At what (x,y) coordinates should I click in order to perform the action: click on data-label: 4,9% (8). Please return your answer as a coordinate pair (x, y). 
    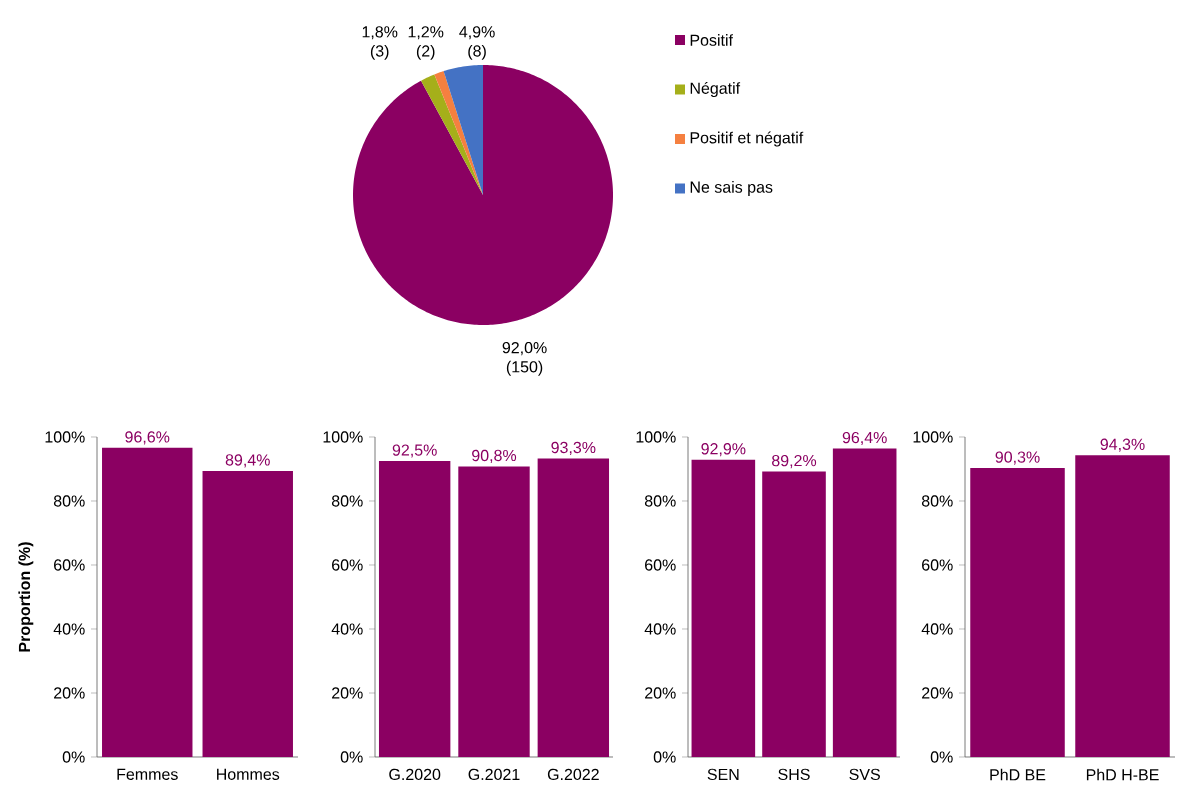
    Looking at the image, I should click on (477, 43).